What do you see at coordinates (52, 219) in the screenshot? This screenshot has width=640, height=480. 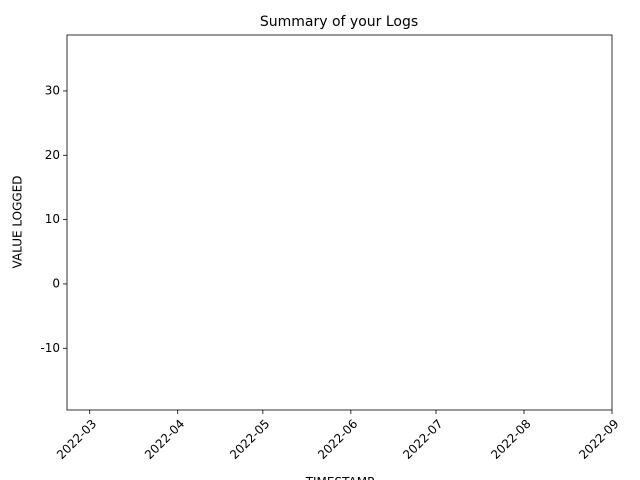 I see `y-tick-label: 10` at bounding box center [52, 219].